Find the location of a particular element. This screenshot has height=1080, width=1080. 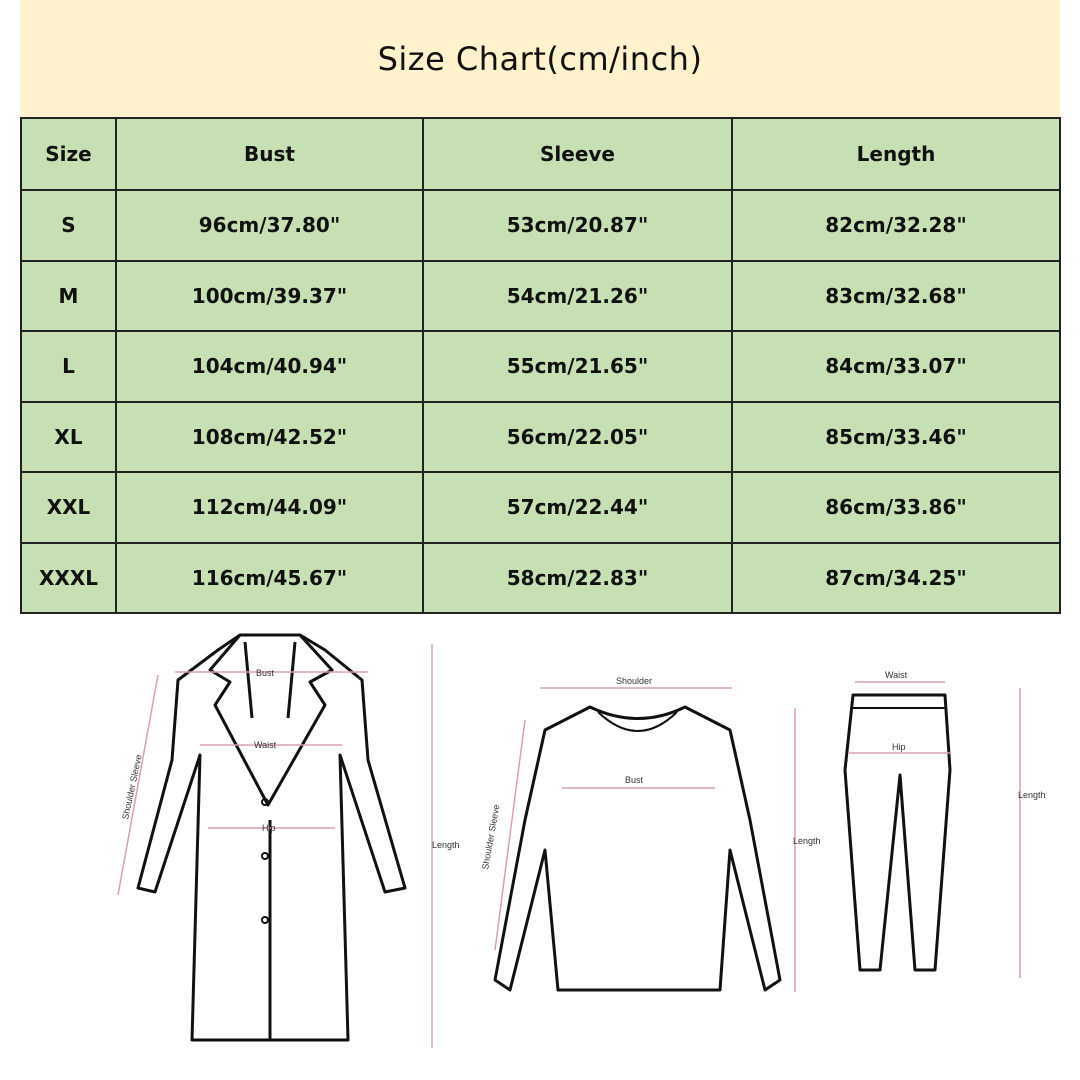

header-bust: Bust is located at coordinates (269, 154).